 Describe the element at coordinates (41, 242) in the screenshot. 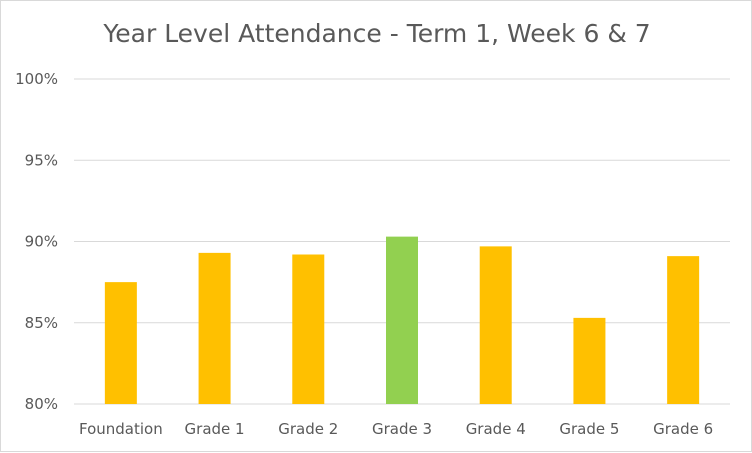

I see `y-tick-label: 90%` at that location.